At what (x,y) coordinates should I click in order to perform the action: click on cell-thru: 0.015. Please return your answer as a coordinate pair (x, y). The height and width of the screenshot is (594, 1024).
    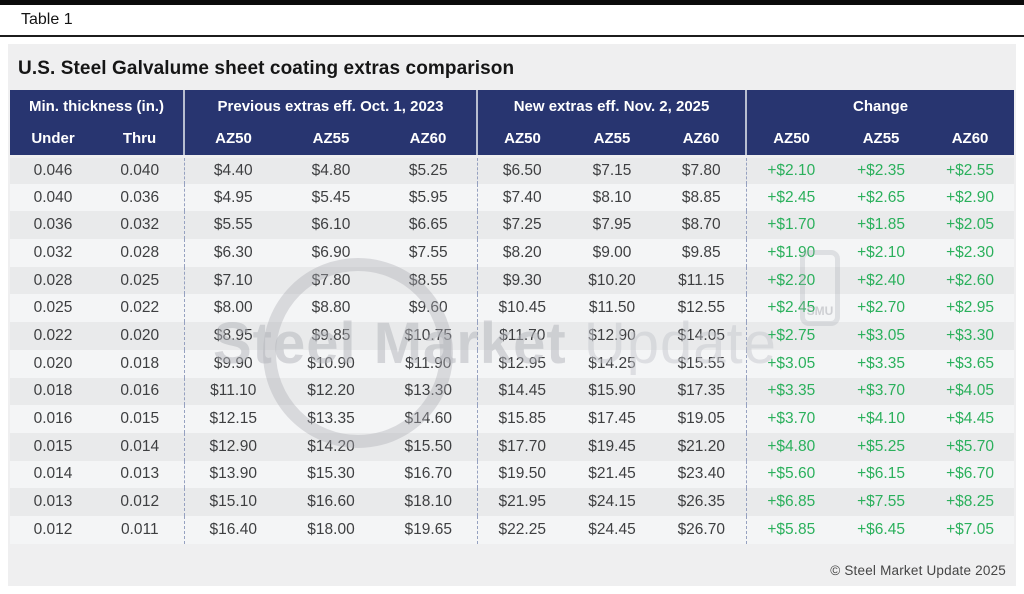
    Looking at the image, I should click on (140, 419).